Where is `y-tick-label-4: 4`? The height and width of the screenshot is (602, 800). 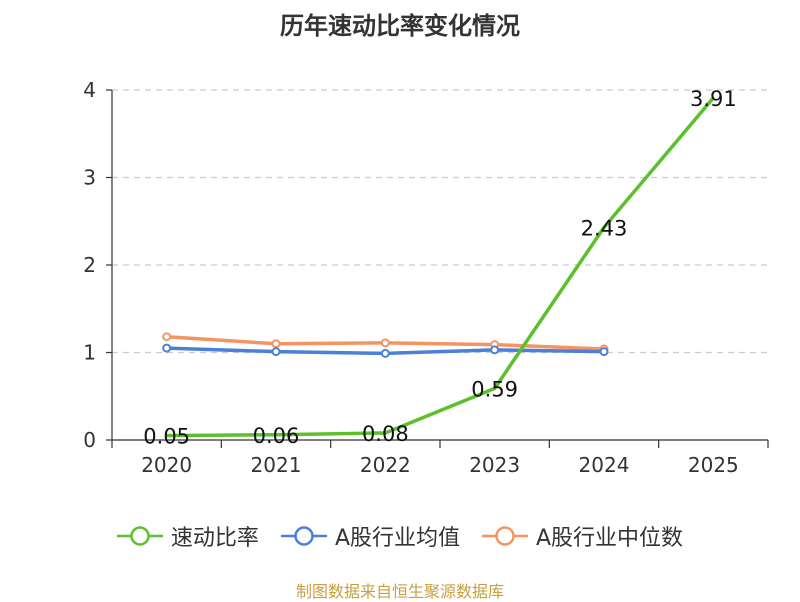 y-tick-label-4: 4 is located at coordinates (89, 90).